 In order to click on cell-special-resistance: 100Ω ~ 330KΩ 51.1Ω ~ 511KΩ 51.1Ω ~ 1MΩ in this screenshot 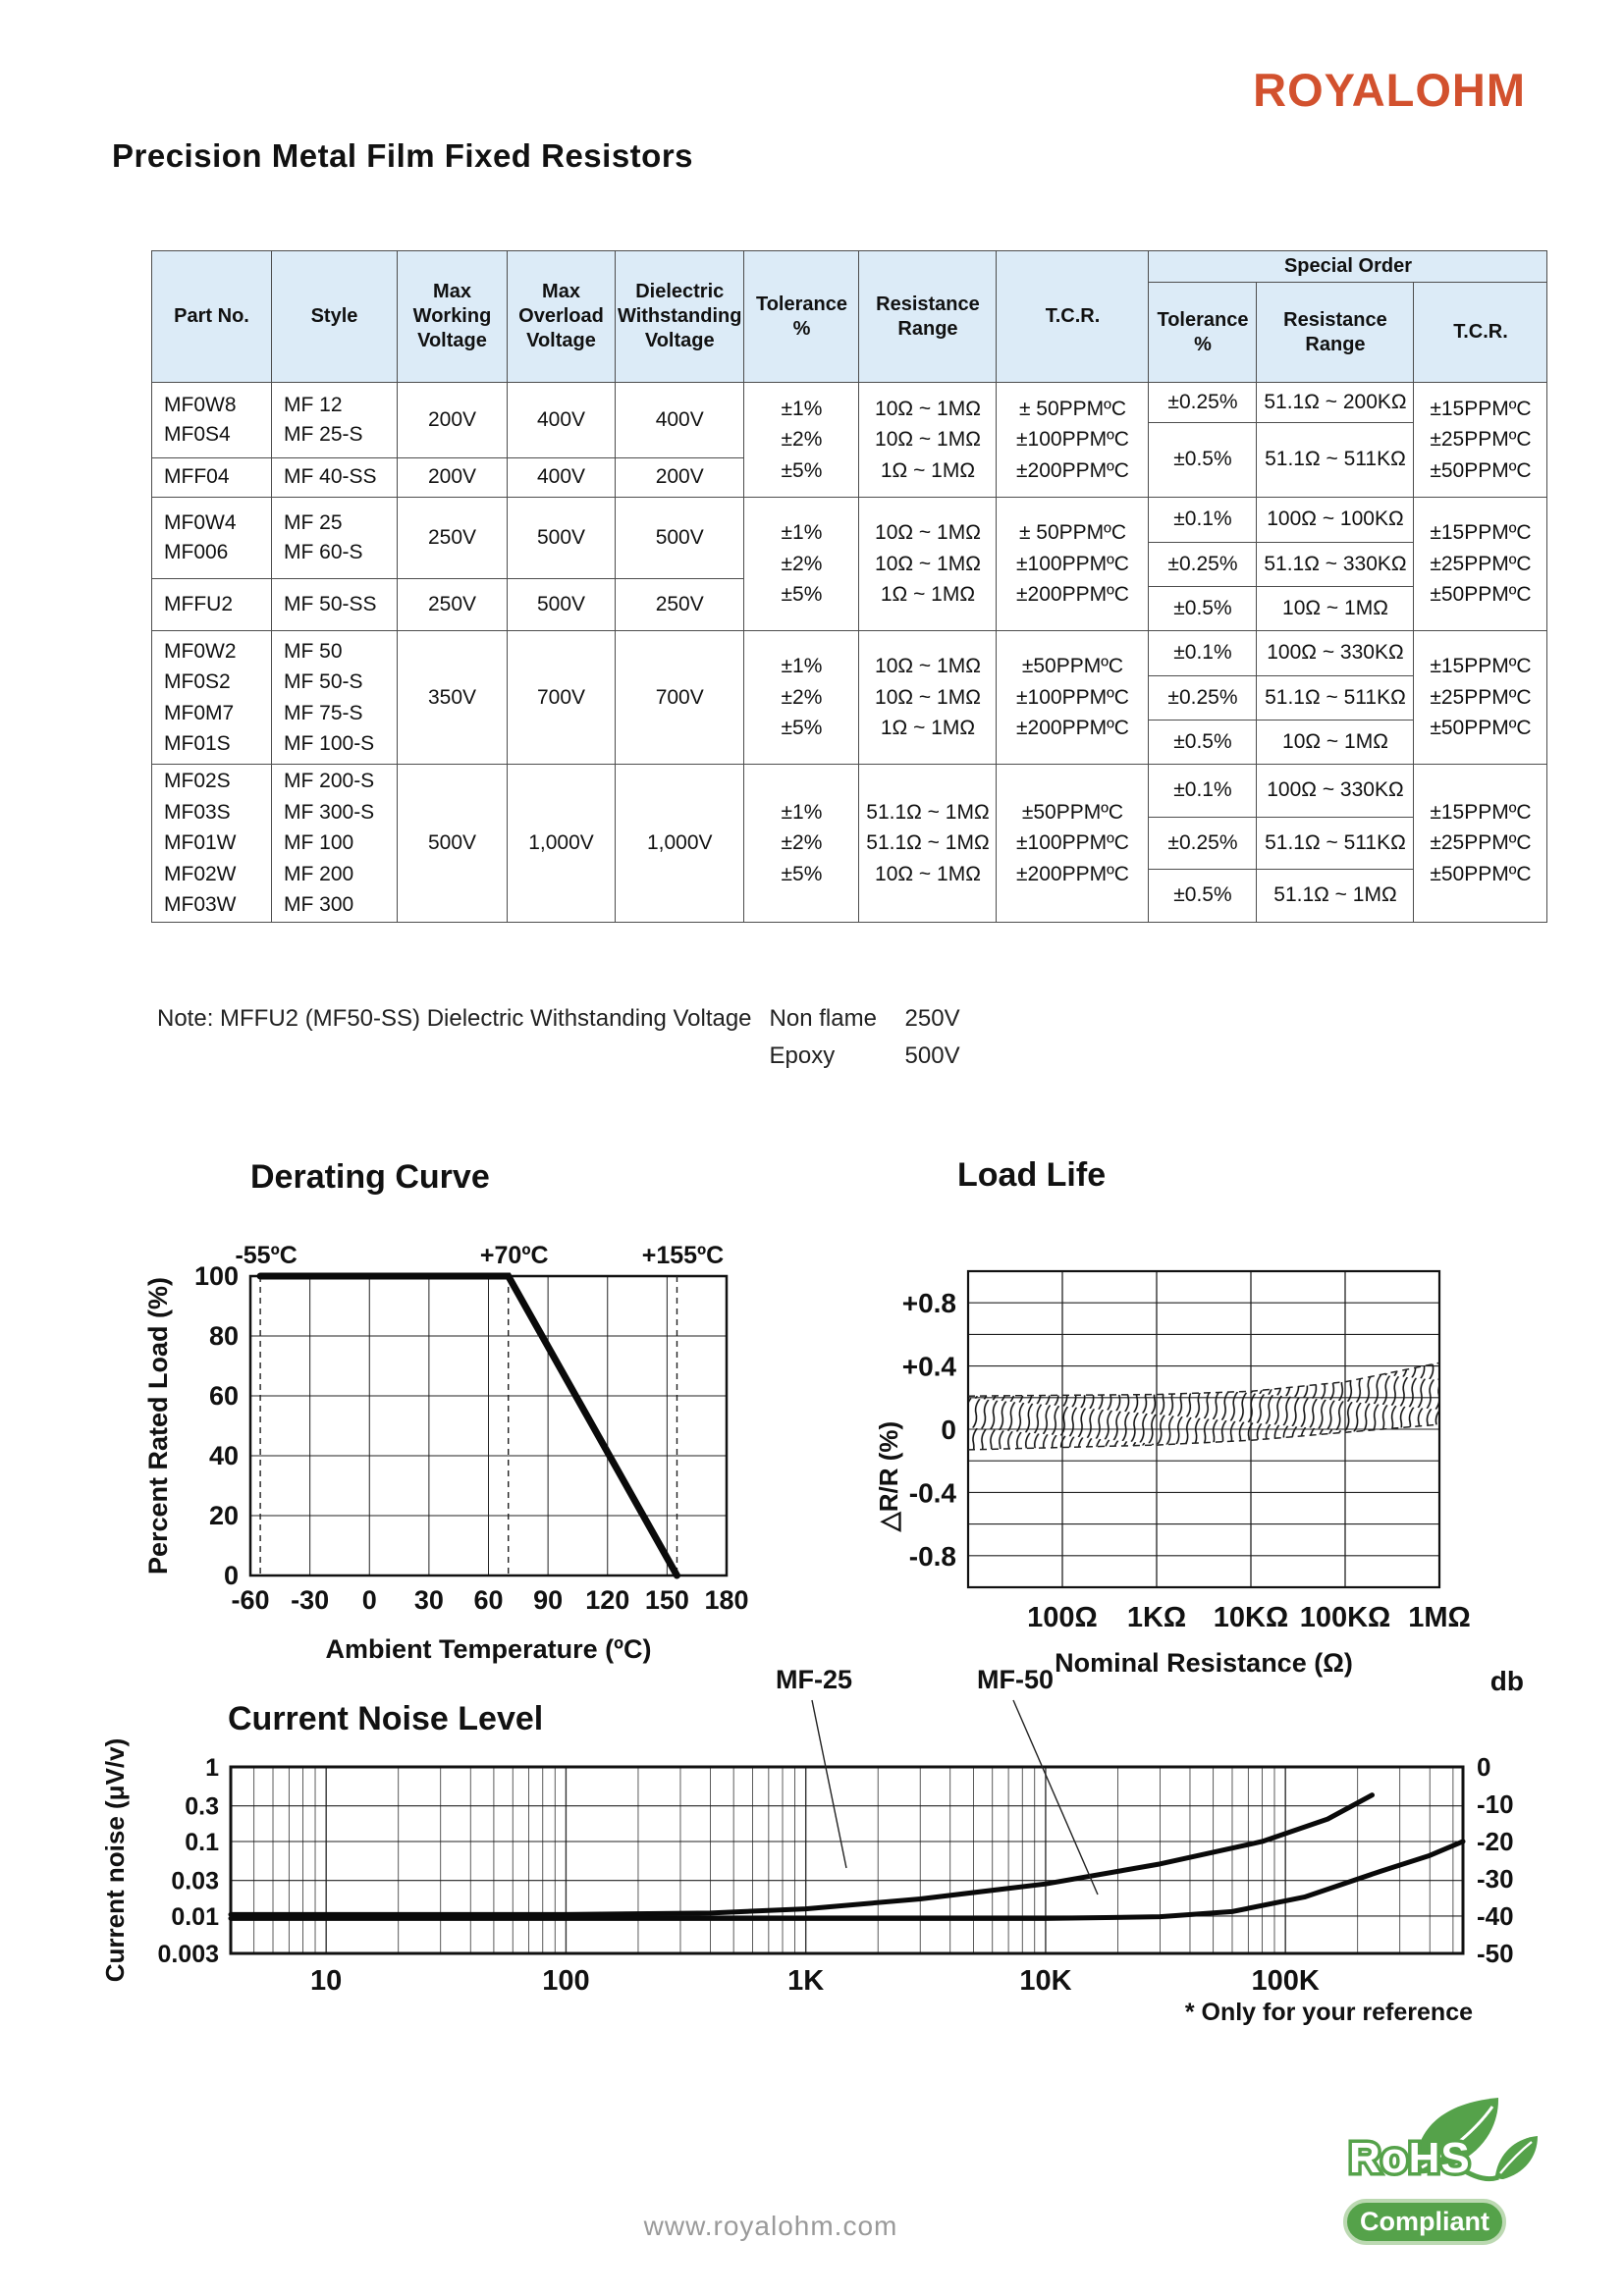, I will do `click(1335, 844)`.